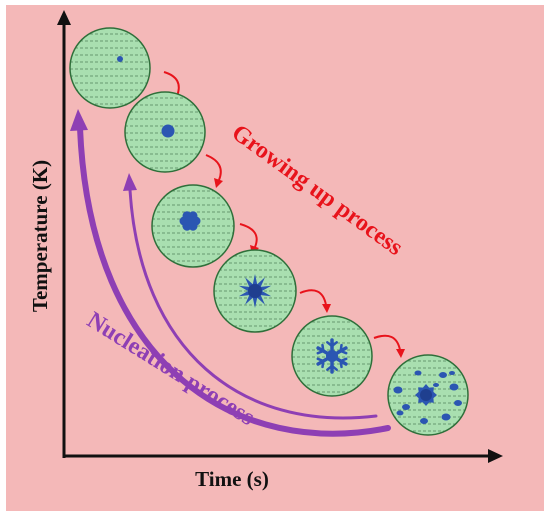 The width and height of the screenshot is (550, 521). I want to click on x-axis-arrowhead, so click(495, 456).